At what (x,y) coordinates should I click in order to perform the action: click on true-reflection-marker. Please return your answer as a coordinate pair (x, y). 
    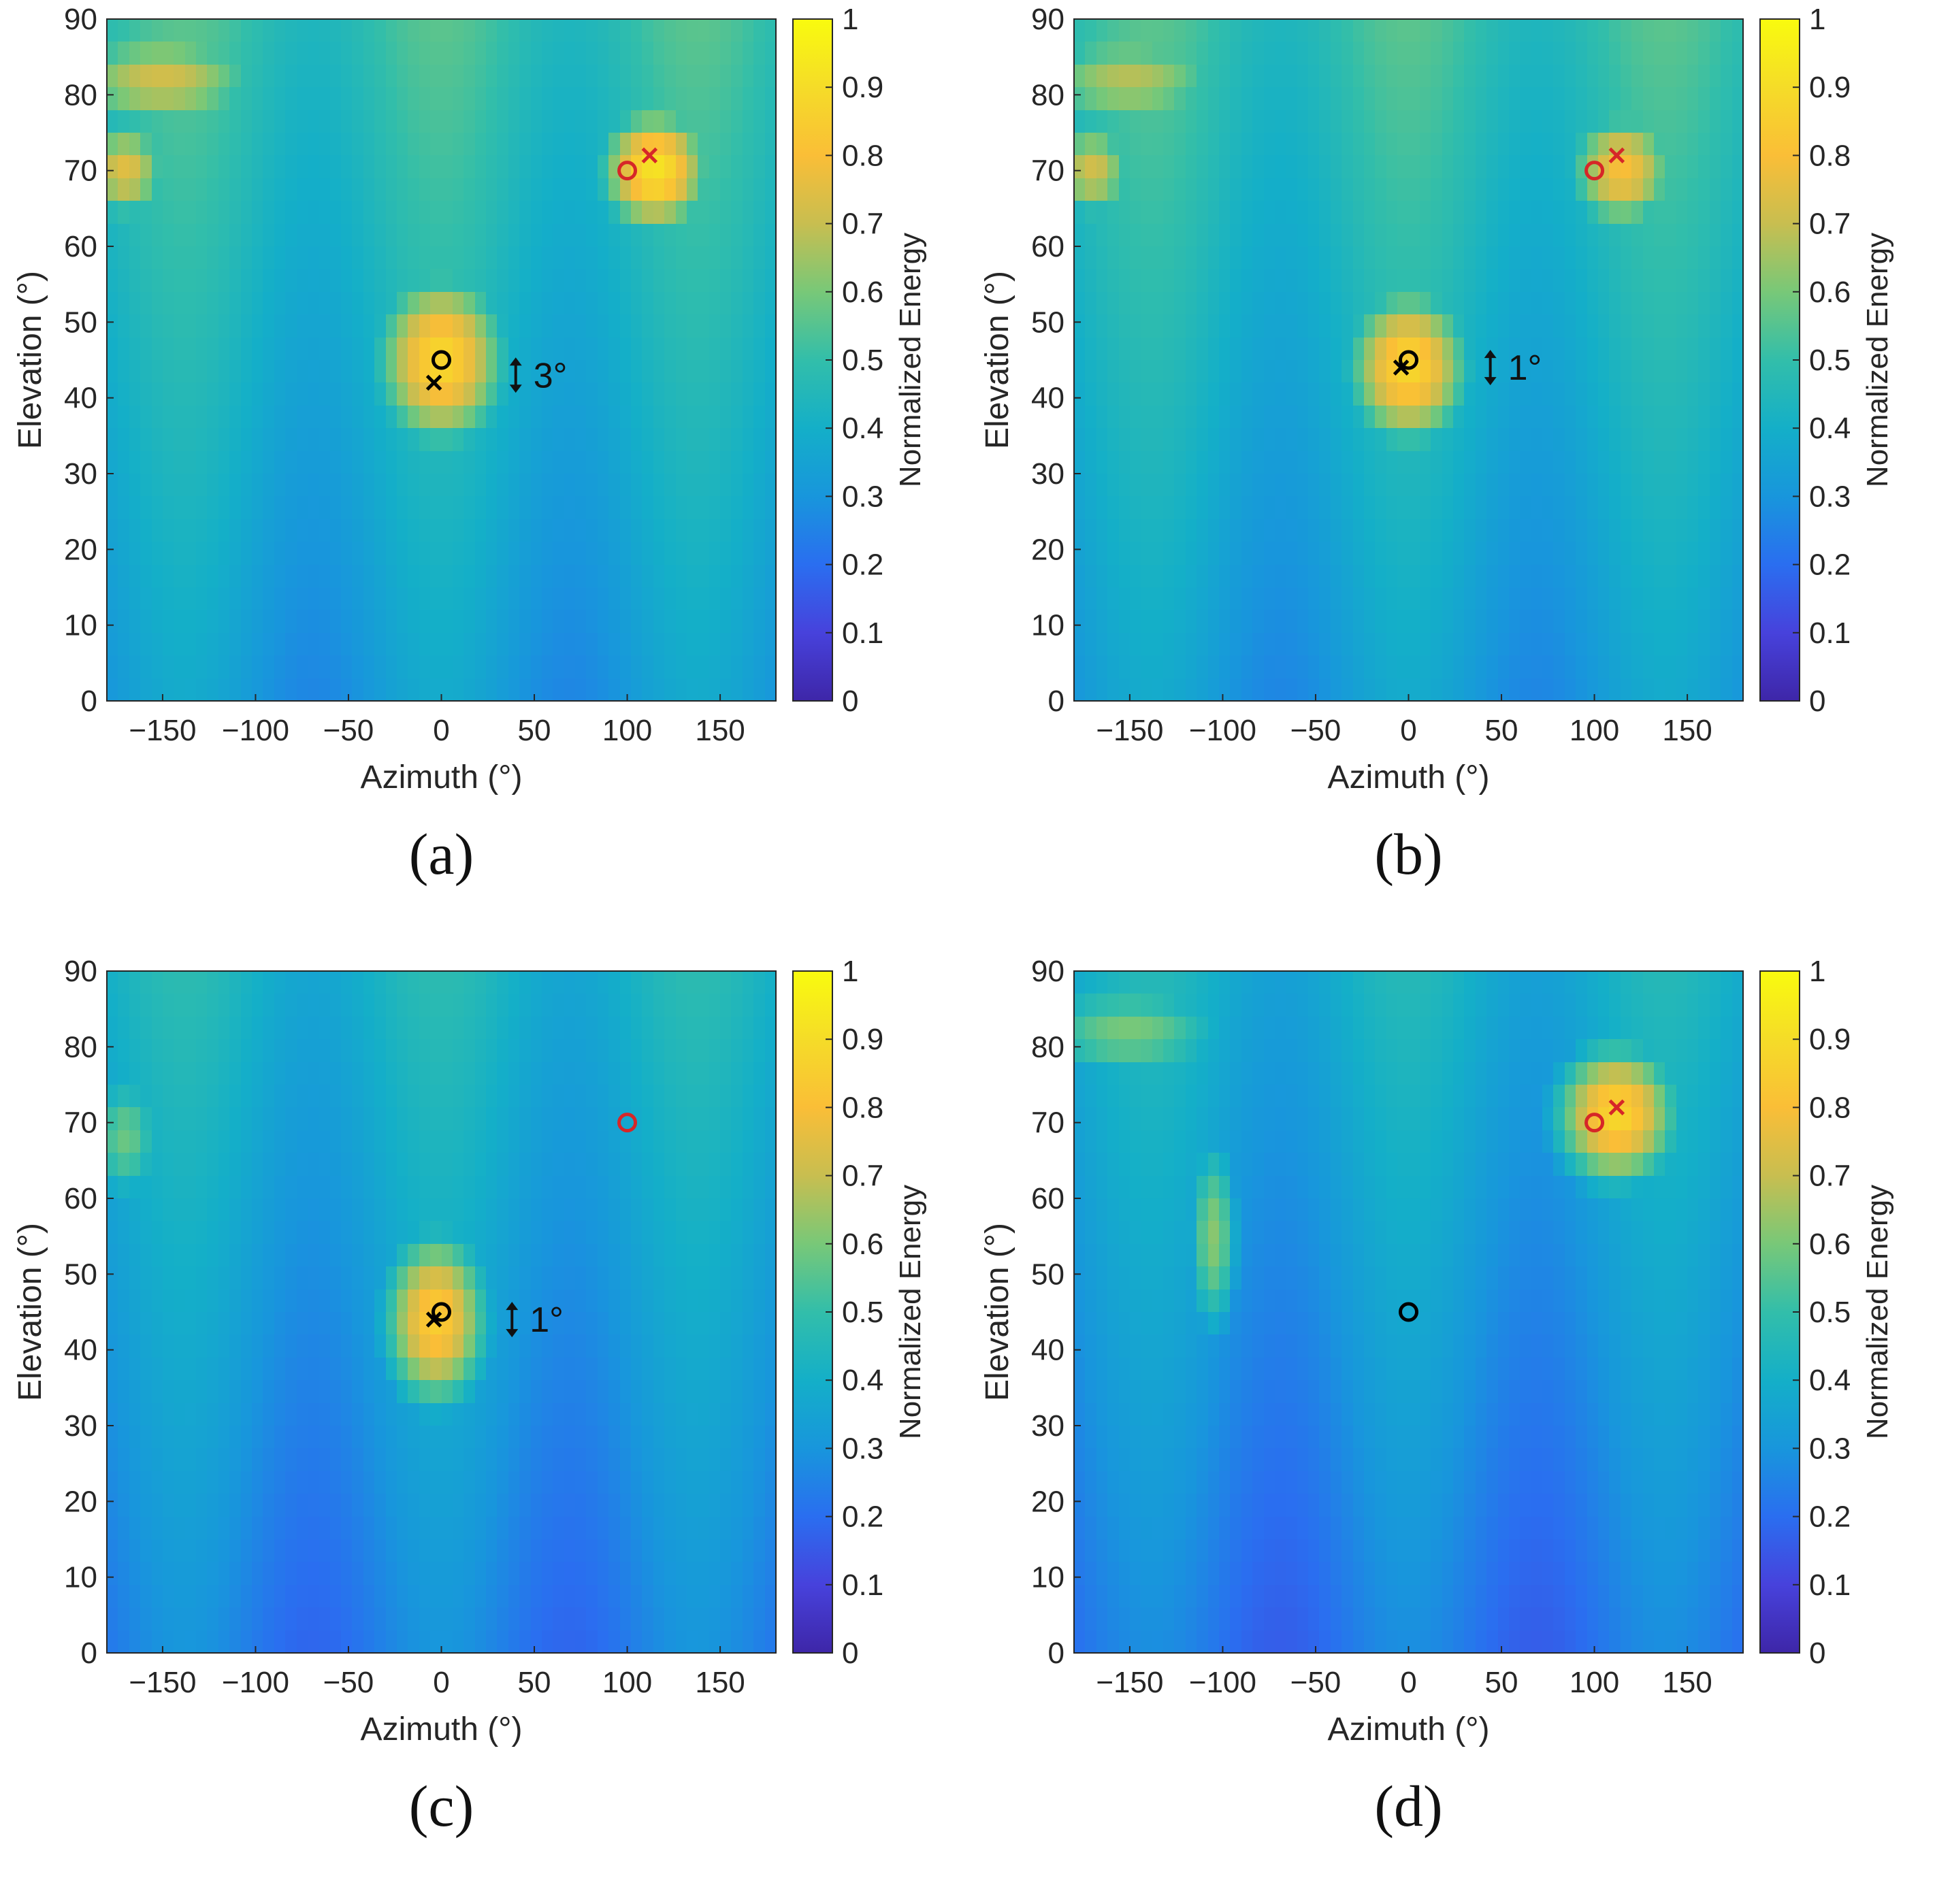
    Looking at the image, I should click on (1594, 171).